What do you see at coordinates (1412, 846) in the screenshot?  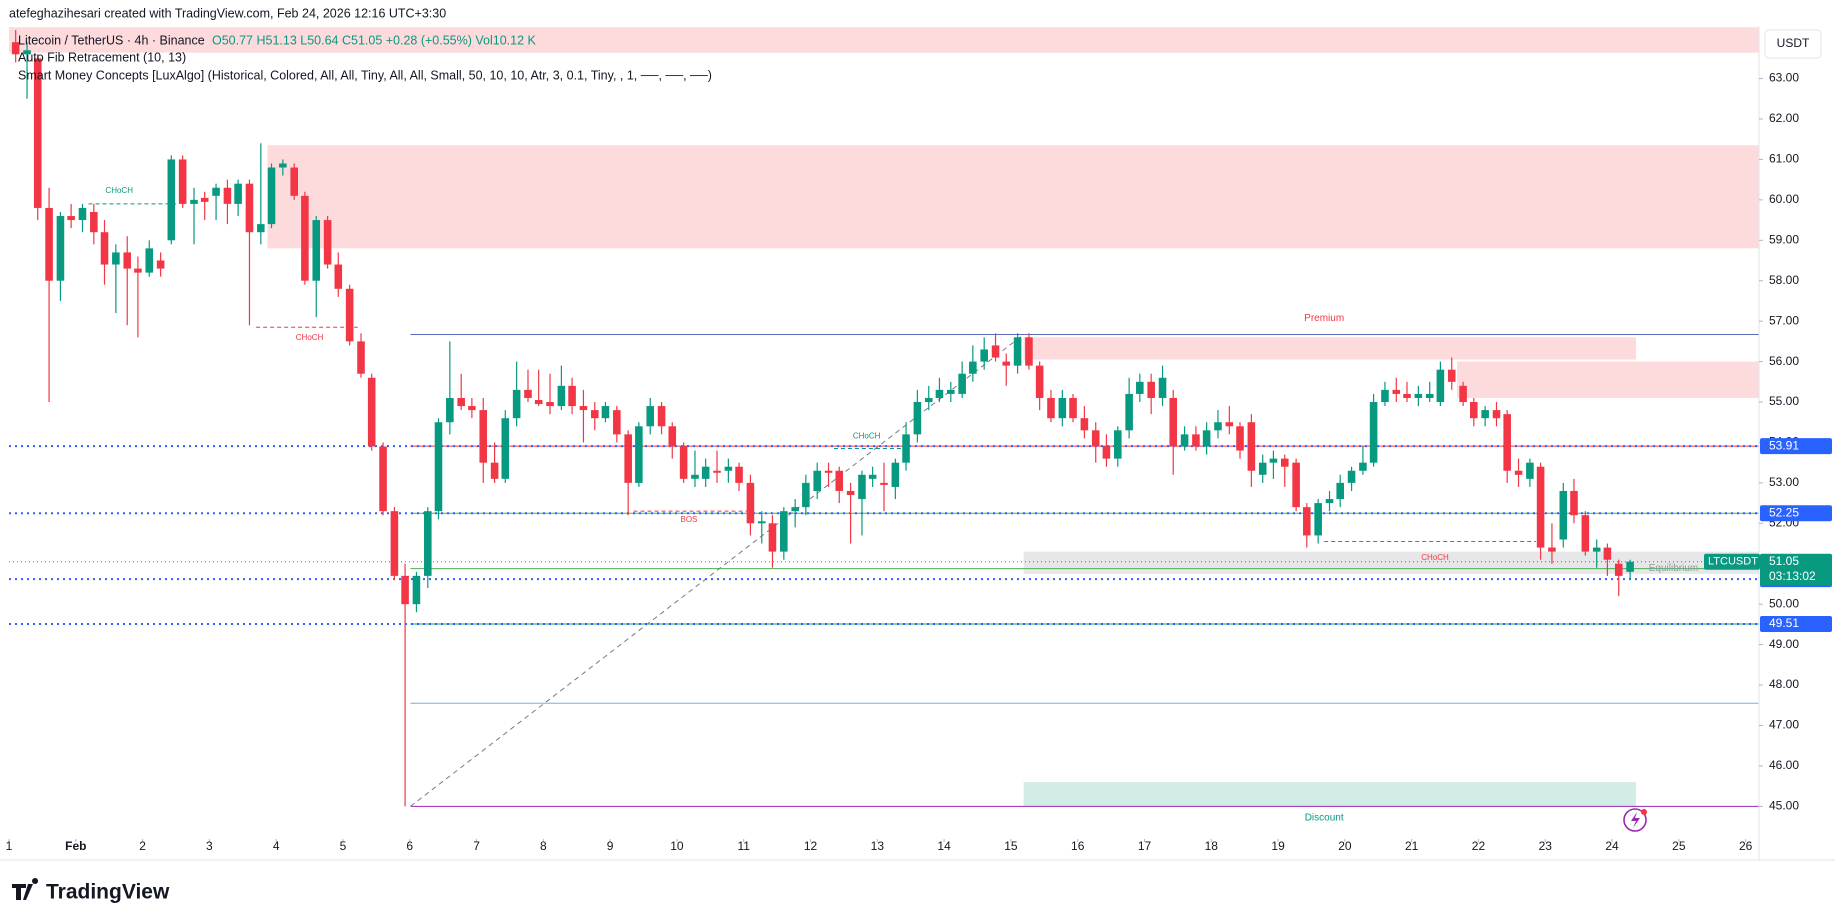 I see `x-tick-label: 21` at bounding box center [1412, 846].